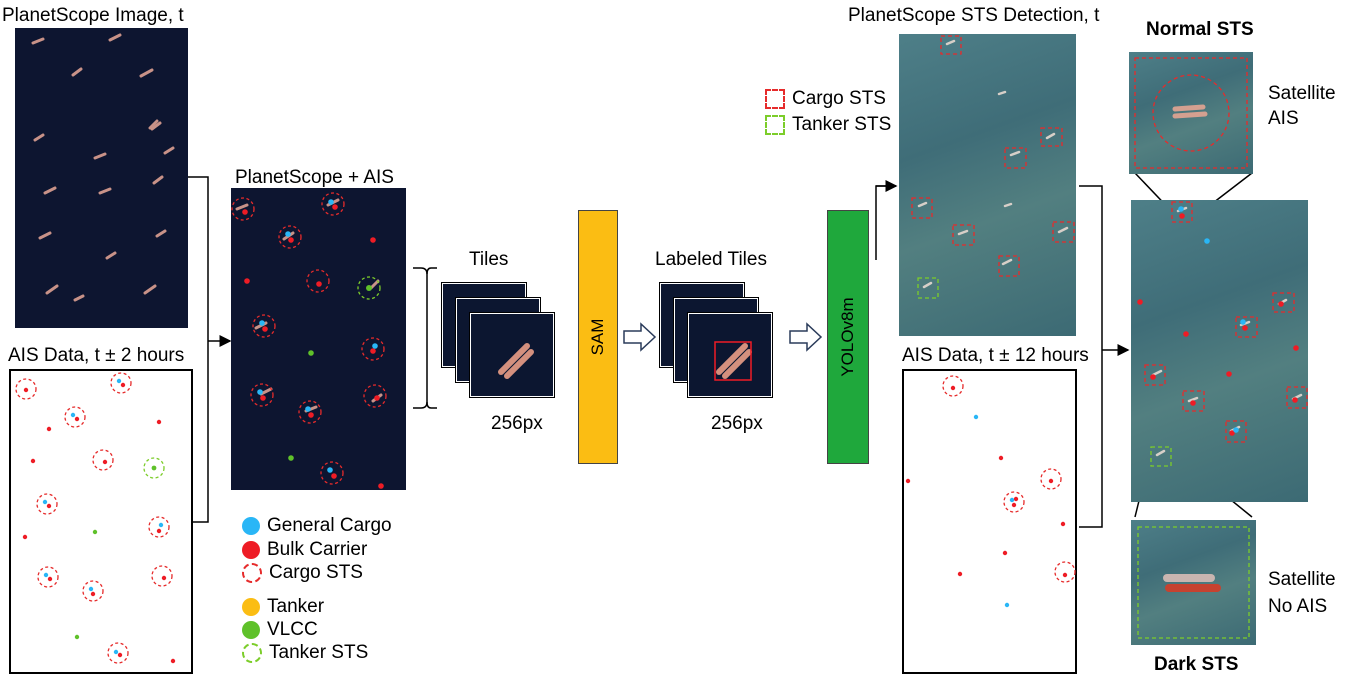  Describe the element at coordinates (317, 549) in the screenshot. I see `legend-bulk-carrier-label: Bulk Carrier` at that location.